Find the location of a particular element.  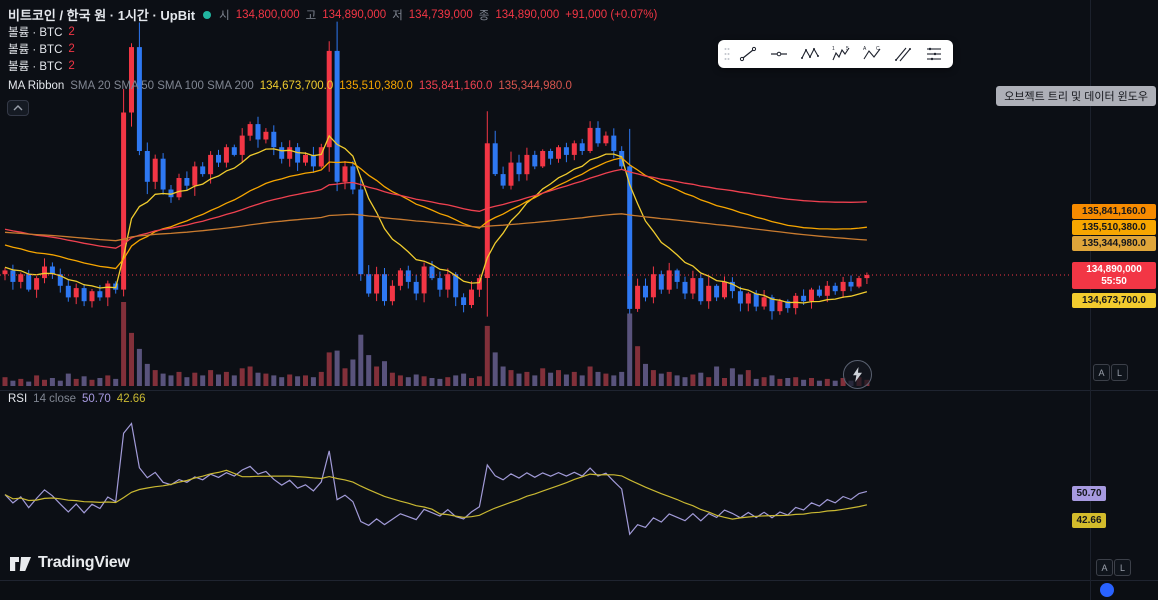

high-label: 고 is located at coordinates (311, 15).